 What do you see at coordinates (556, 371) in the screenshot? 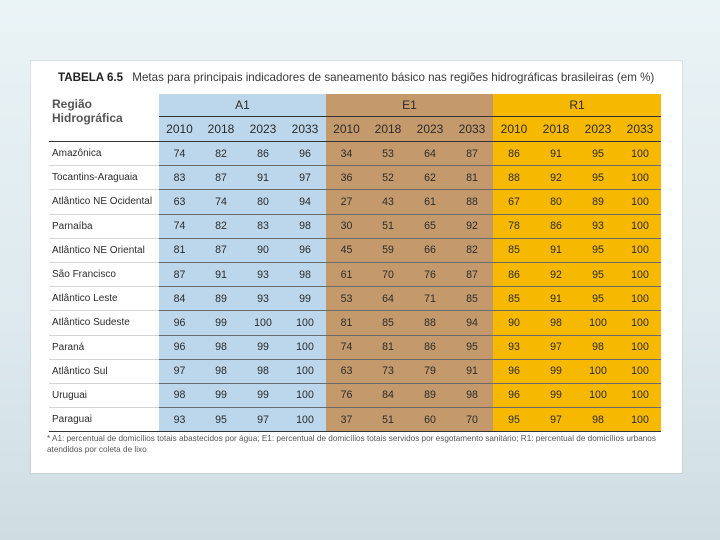
I see `cell-r1: 99` at bounding box center [556, 371].